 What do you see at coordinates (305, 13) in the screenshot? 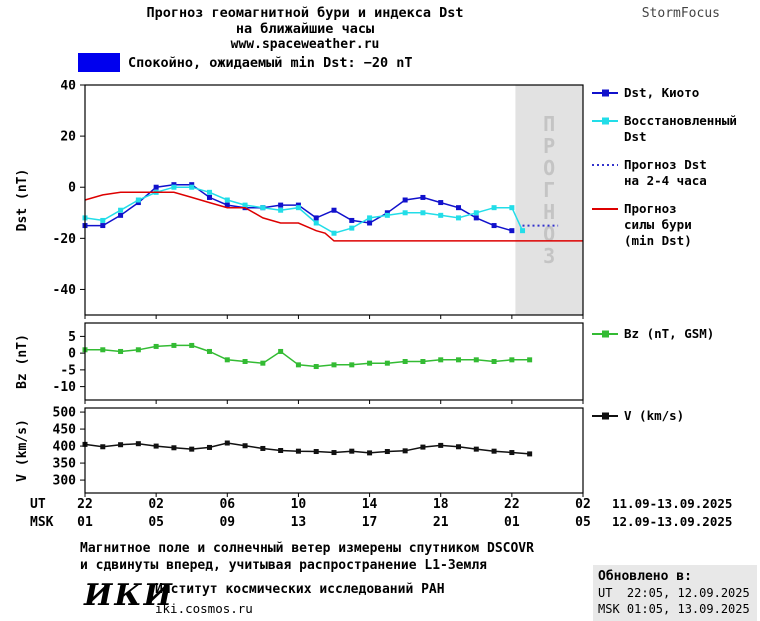
I see `page-title-line1: Прогноз геомагнитной бури и индекса Dst` at bounding box center [305, 13].